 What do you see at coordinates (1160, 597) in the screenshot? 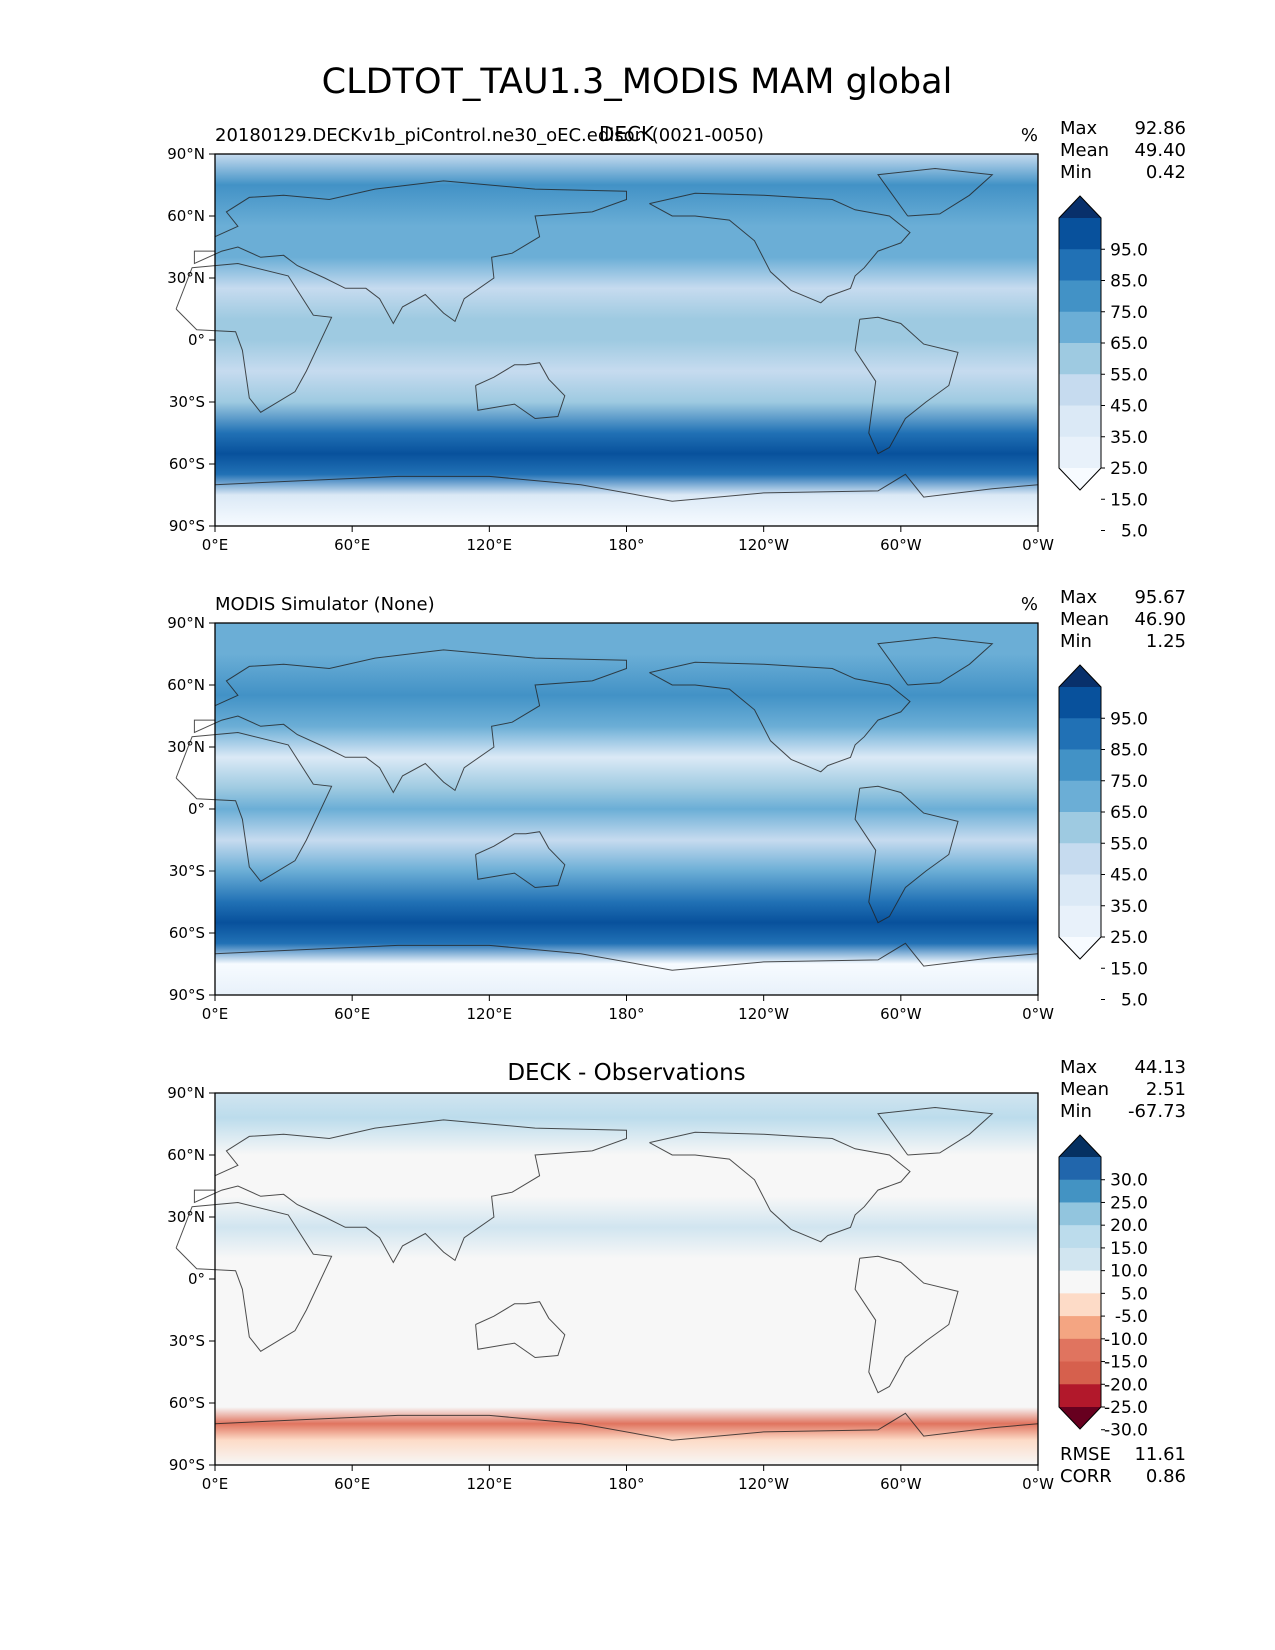
I see `stat-value: 95.67` at bounding box center [1160, 597].